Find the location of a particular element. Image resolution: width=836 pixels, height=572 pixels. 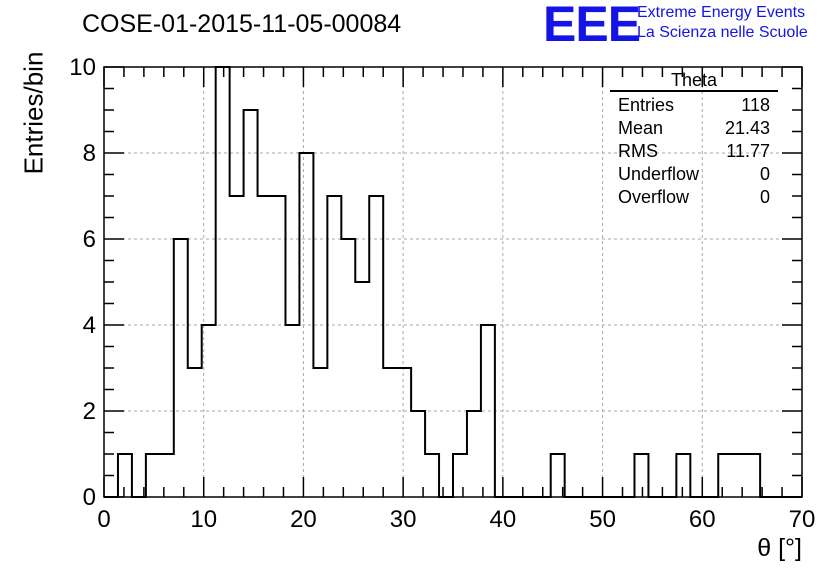

stats-row: Underflow 0 is located at coordinates (694, 174).